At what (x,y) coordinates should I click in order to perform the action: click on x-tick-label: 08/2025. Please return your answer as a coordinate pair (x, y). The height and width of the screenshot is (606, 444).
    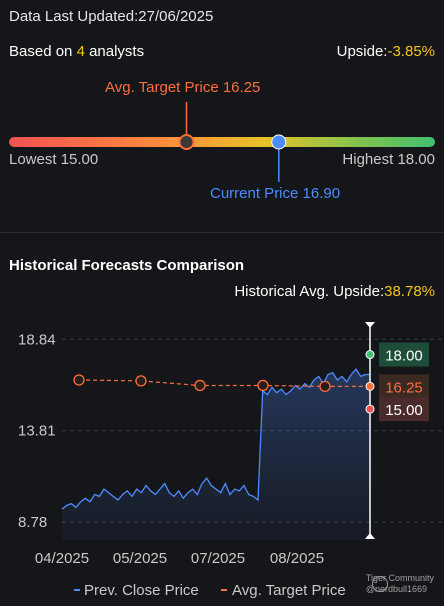
    Looking at the image, I should click on (297, 558).